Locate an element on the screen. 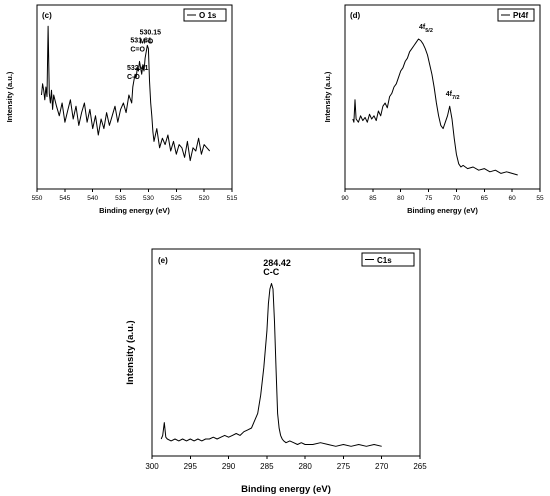 The image size is (550, 496). legend: C1s is located at coordinates (388, 259).